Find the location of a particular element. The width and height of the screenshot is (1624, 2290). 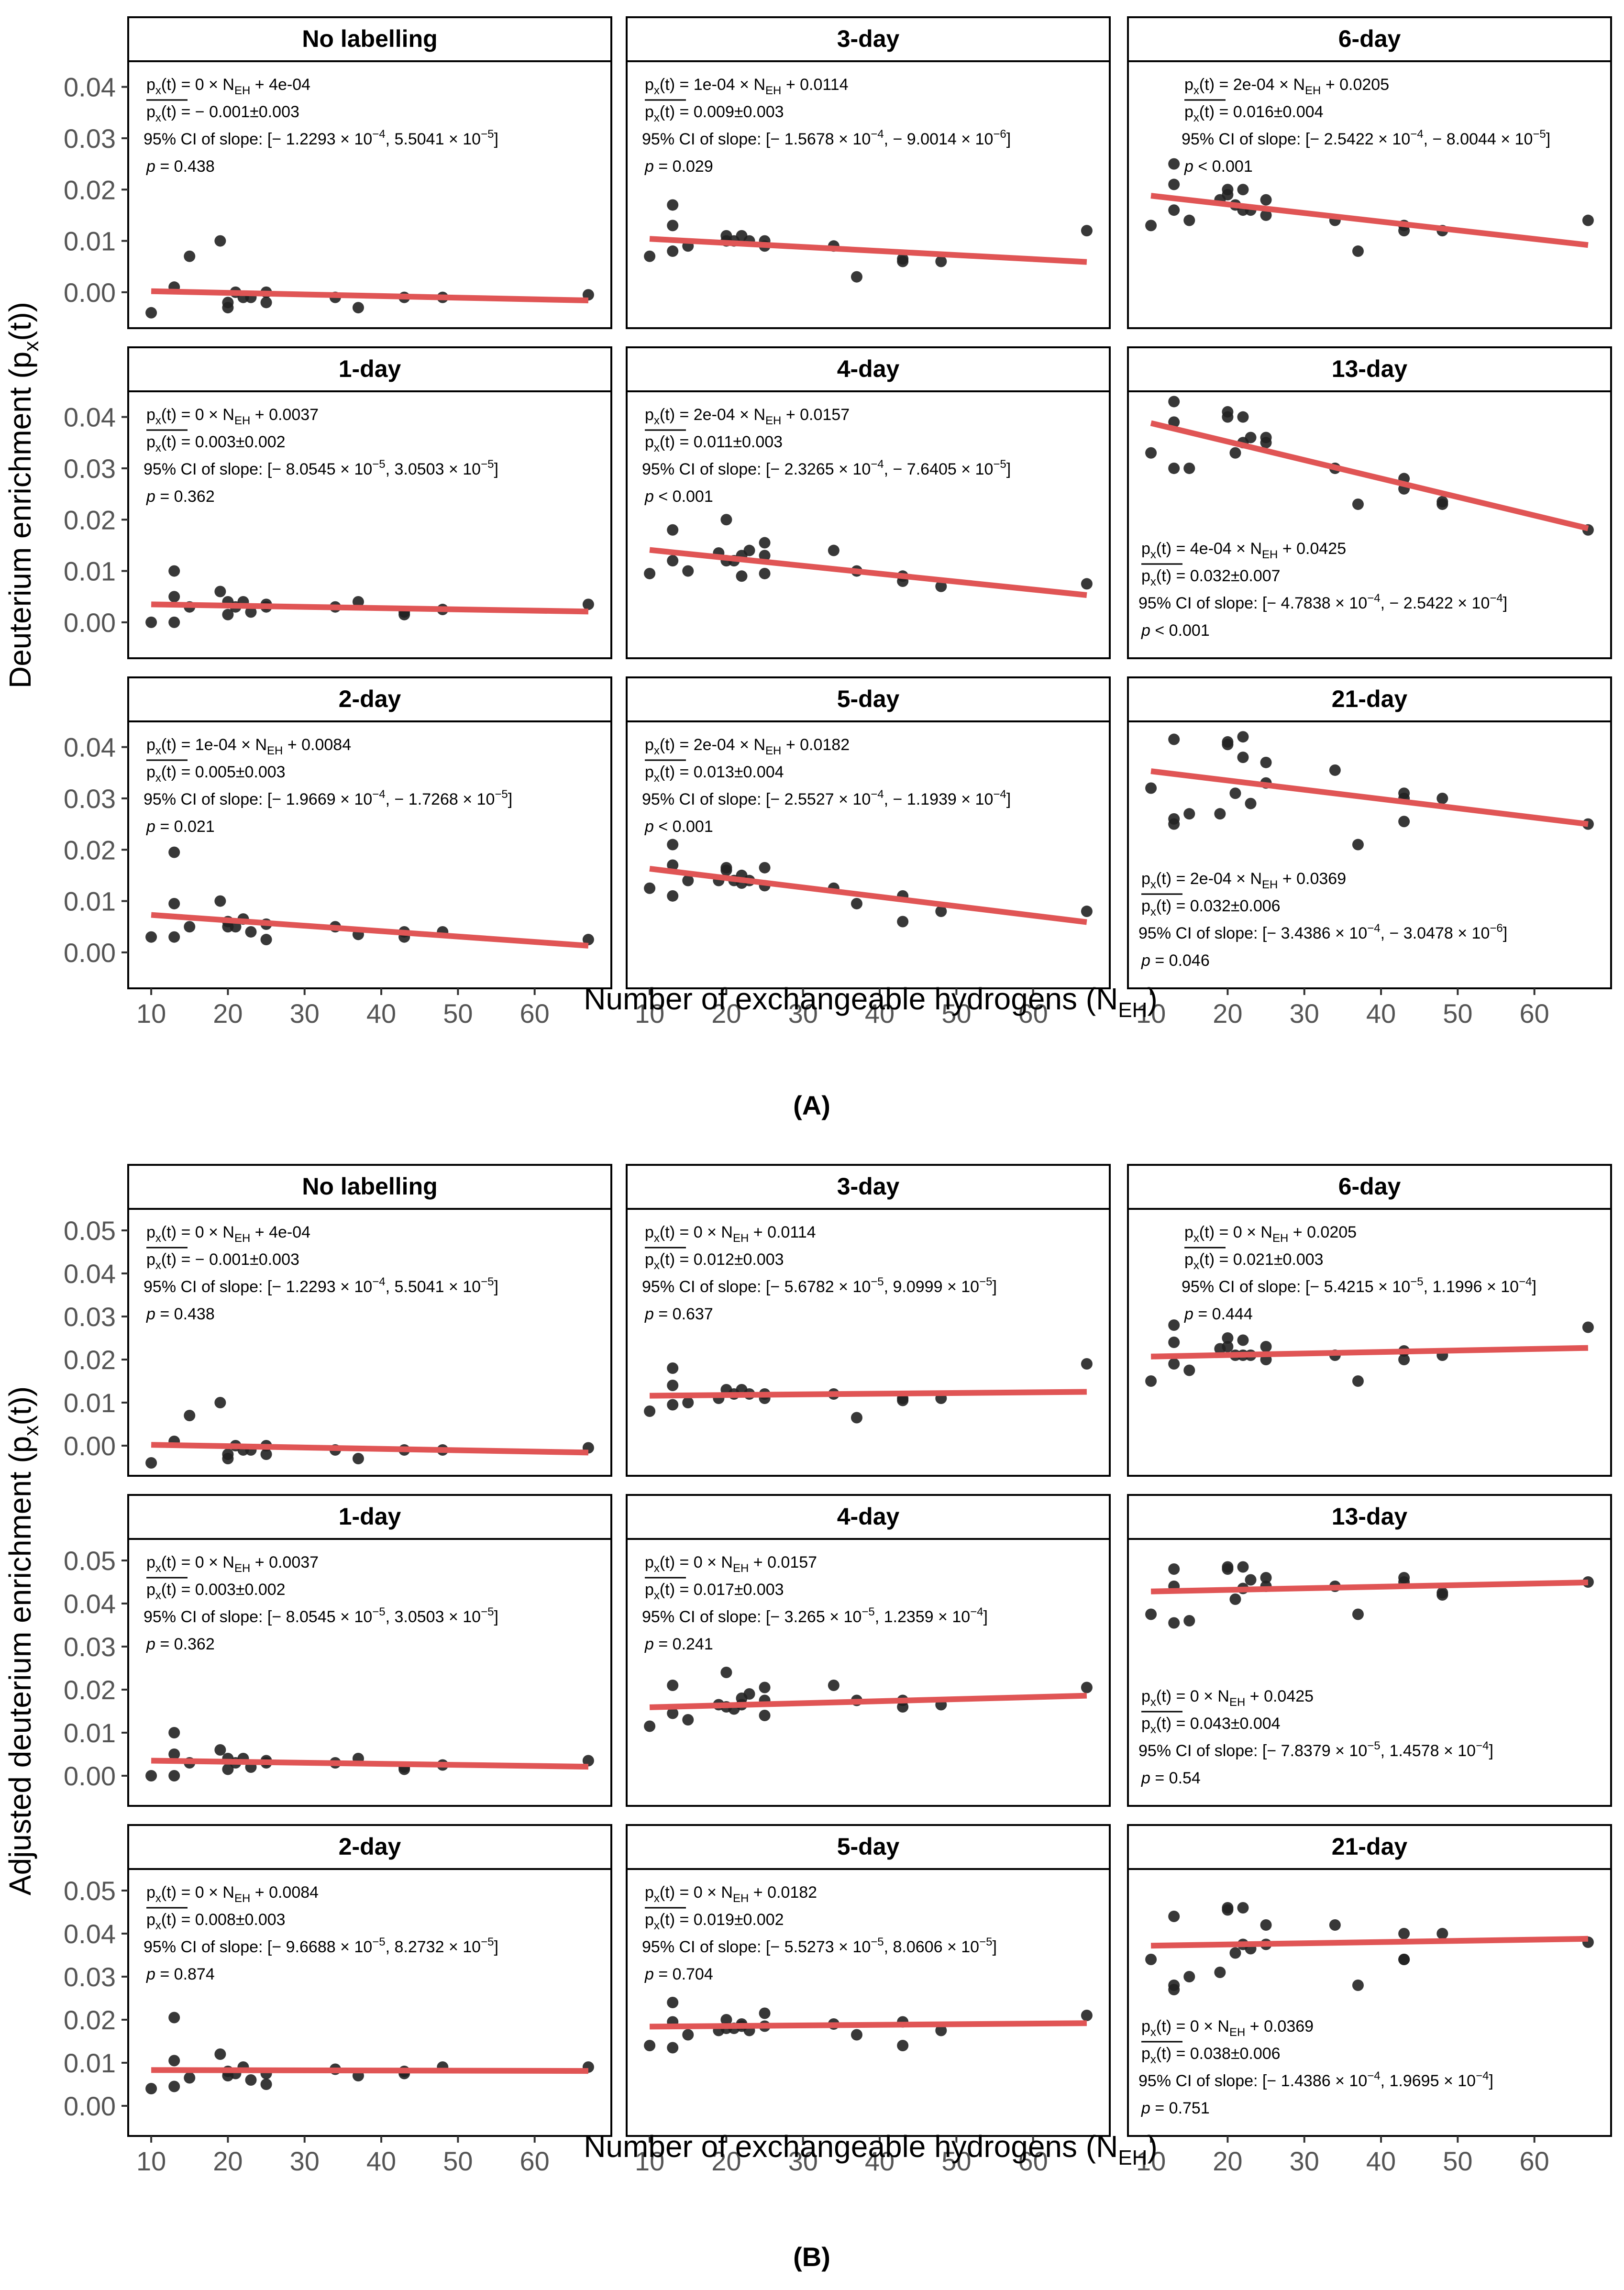

p-value: p < 0.001 is located at coordinates (1218, 166).